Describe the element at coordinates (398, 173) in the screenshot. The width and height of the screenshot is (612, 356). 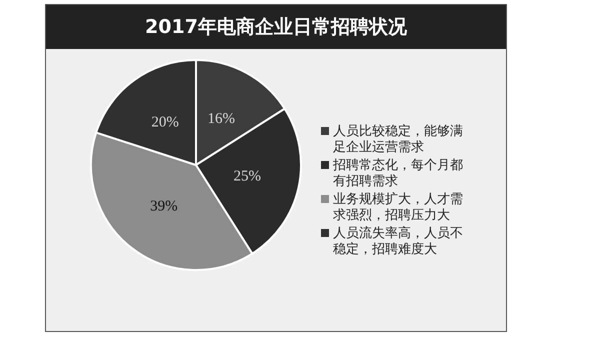
I see `legend-label: 招聘常态化，每个月都有招聘需求` at that location.